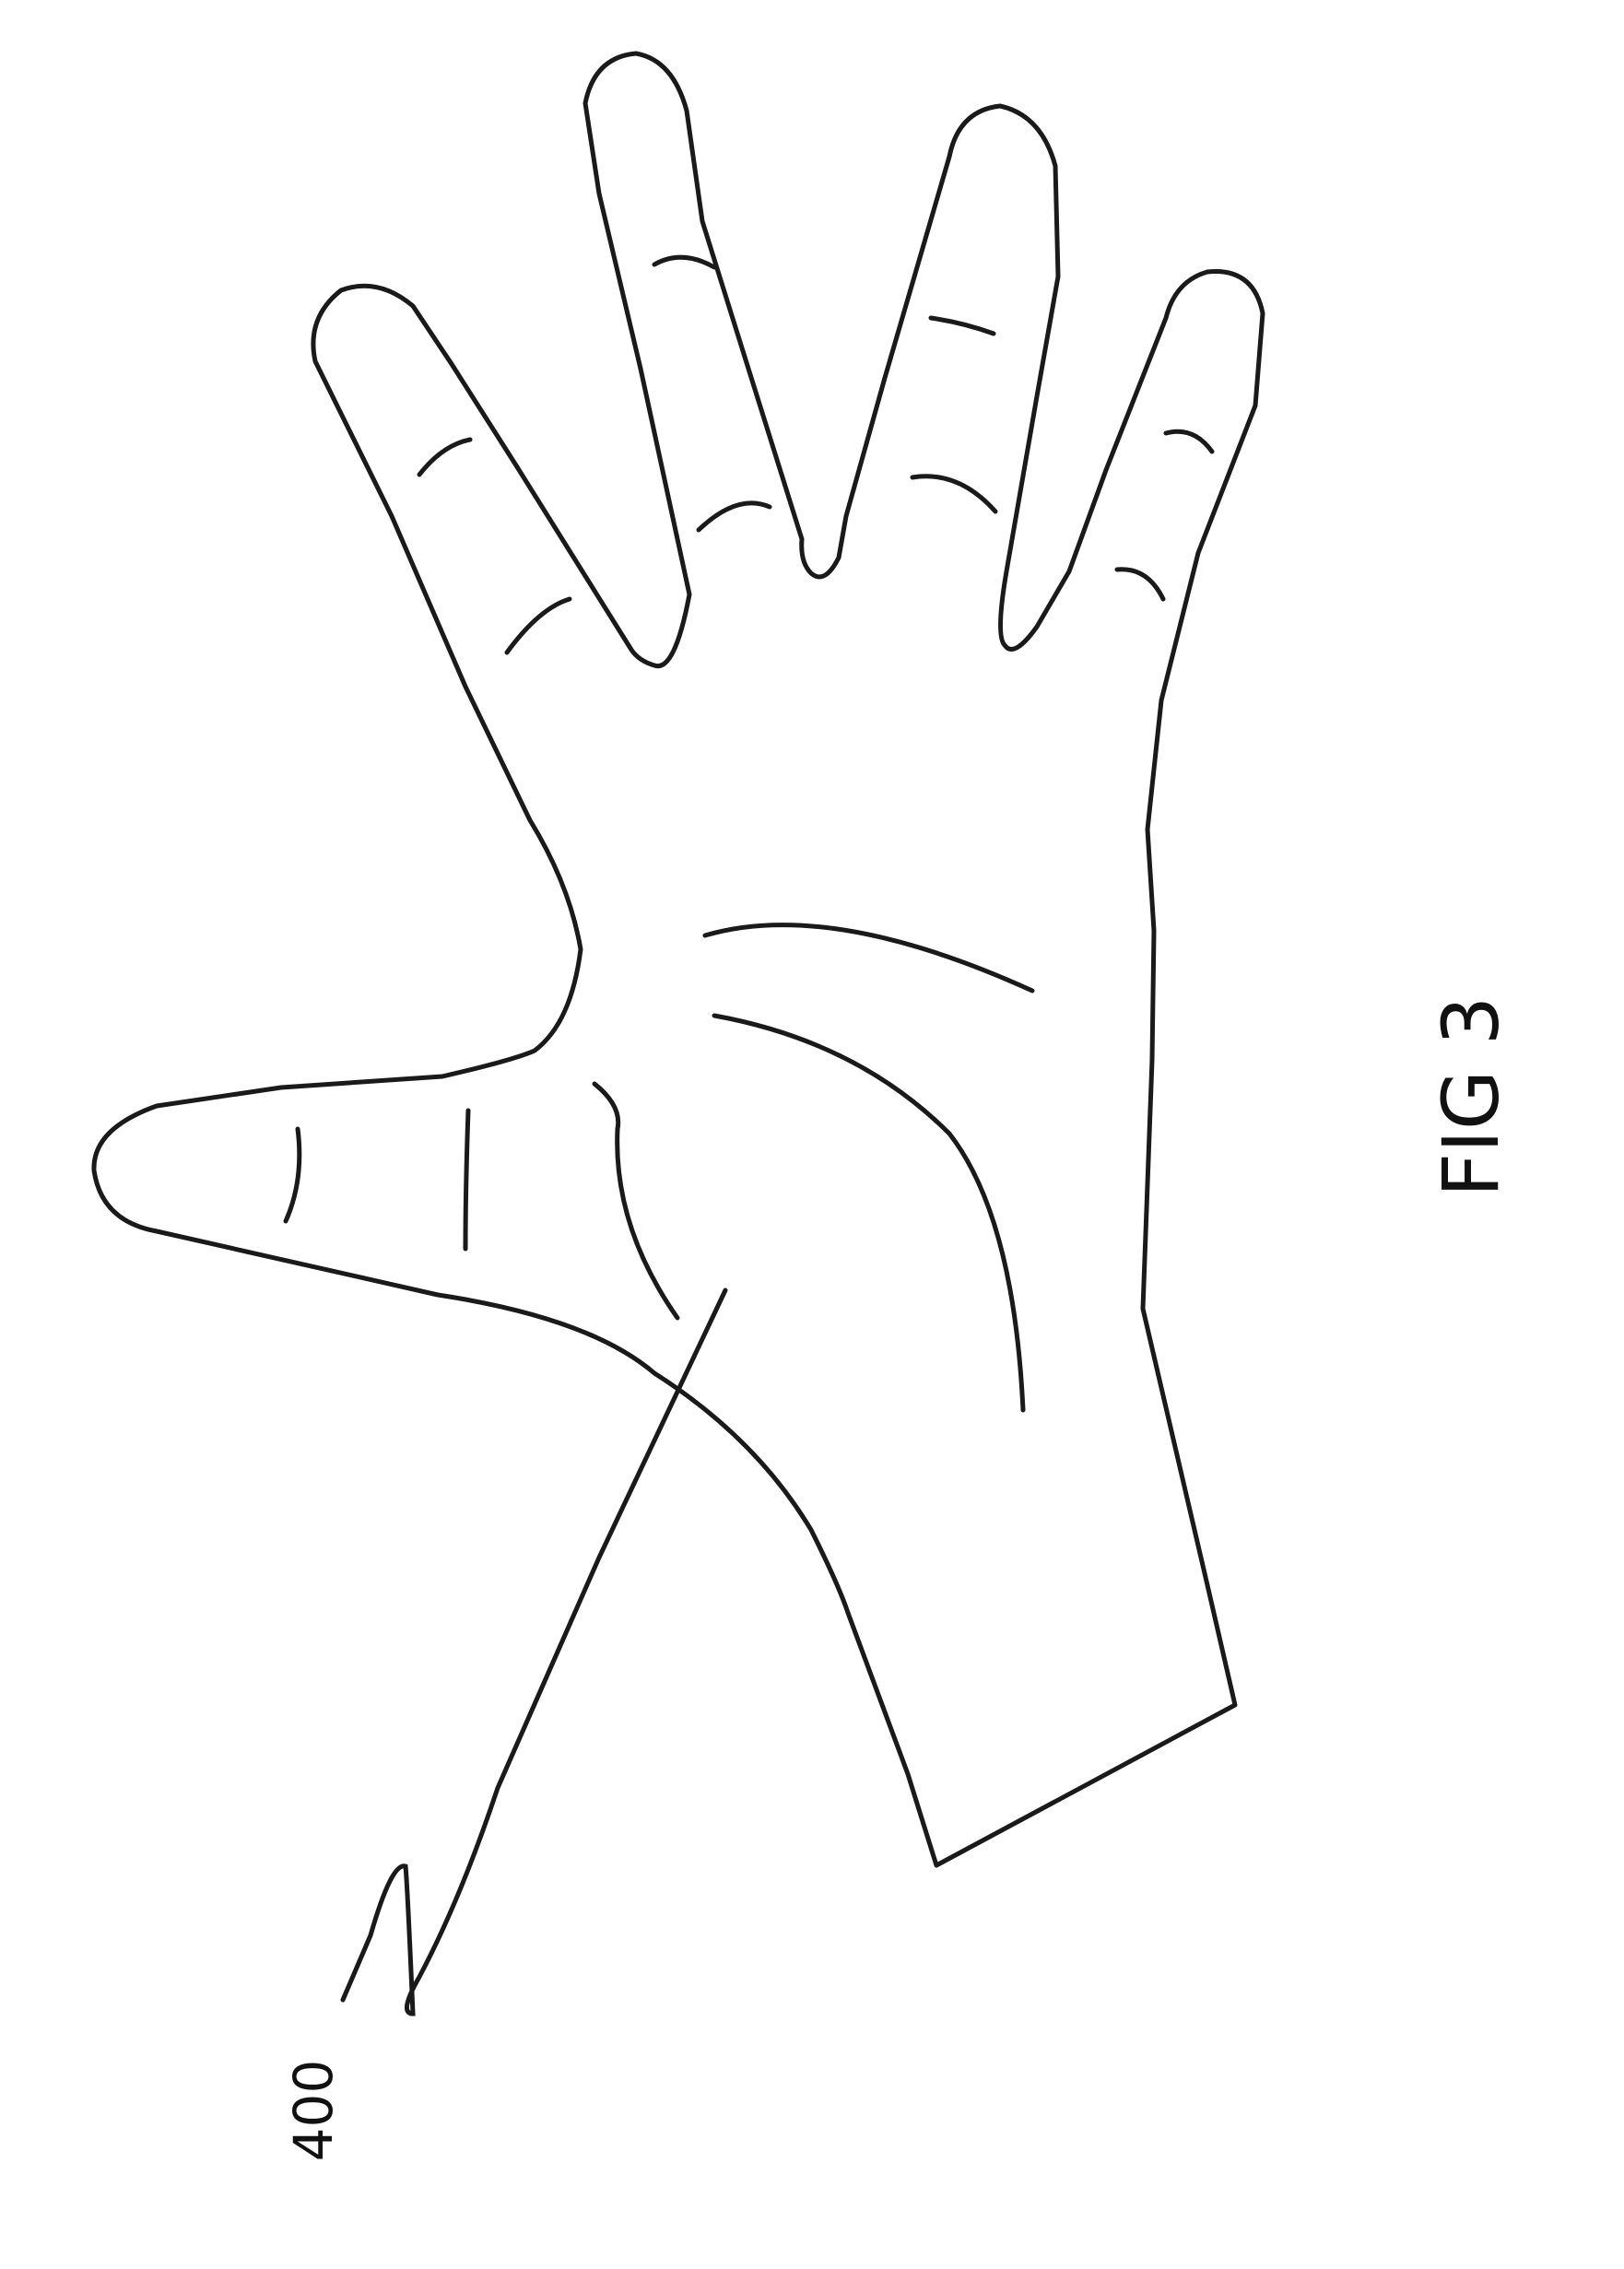 The image size is (1624, 2269). What do you see at coordinates (534, 1652) in the screenshot?
I see `reference-leader-line` at bounding box center [534, 1652].